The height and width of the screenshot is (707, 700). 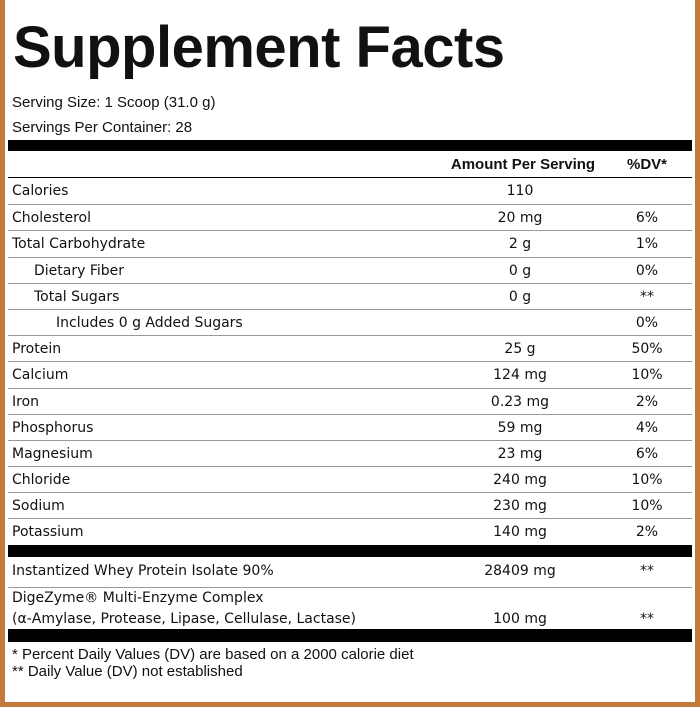 What do you see at coordinates (520, 349) in the screenshot?
I see `nutrient-amount: 25 g` at bounding box center [520, 349].